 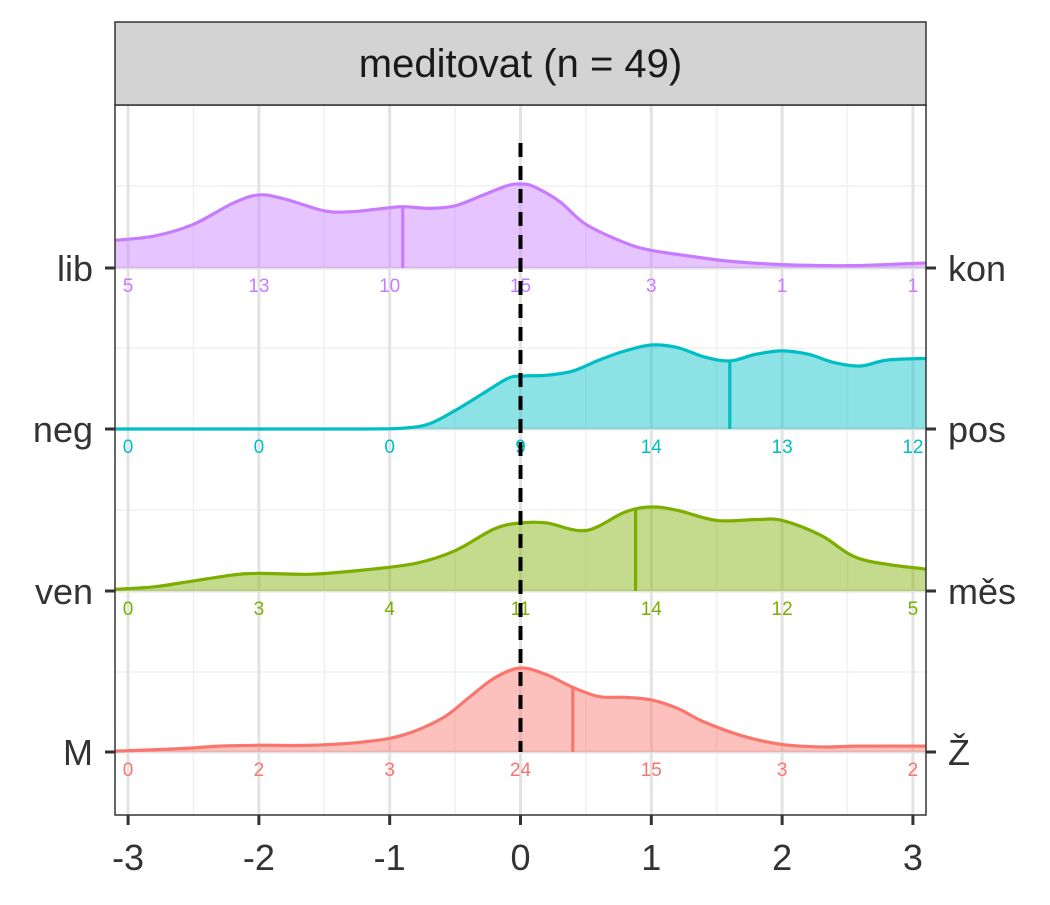 I want to click on count-label: 10, so click(x=389, y=286).